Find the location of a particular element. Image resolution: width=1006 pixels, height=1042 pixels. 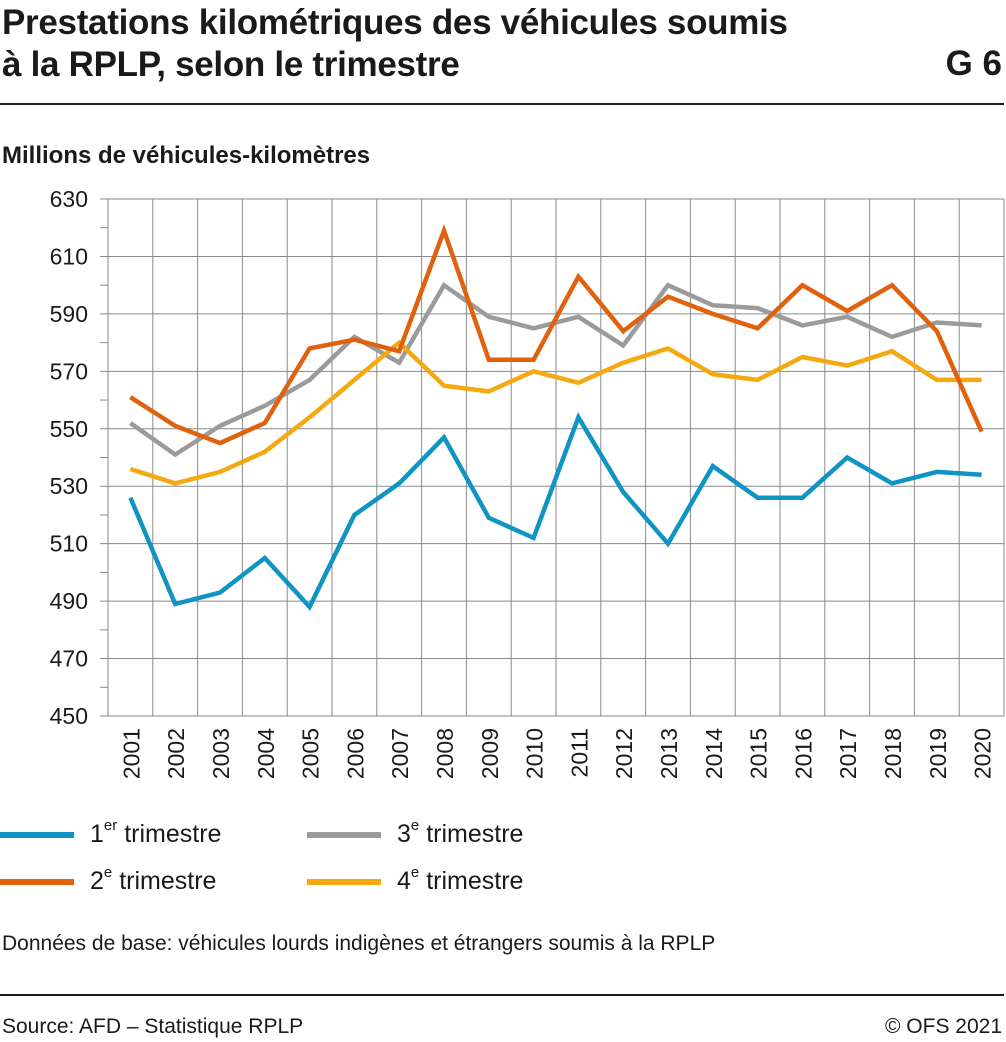

x-tick-label: 2002 is located at coordinates (176, 753).